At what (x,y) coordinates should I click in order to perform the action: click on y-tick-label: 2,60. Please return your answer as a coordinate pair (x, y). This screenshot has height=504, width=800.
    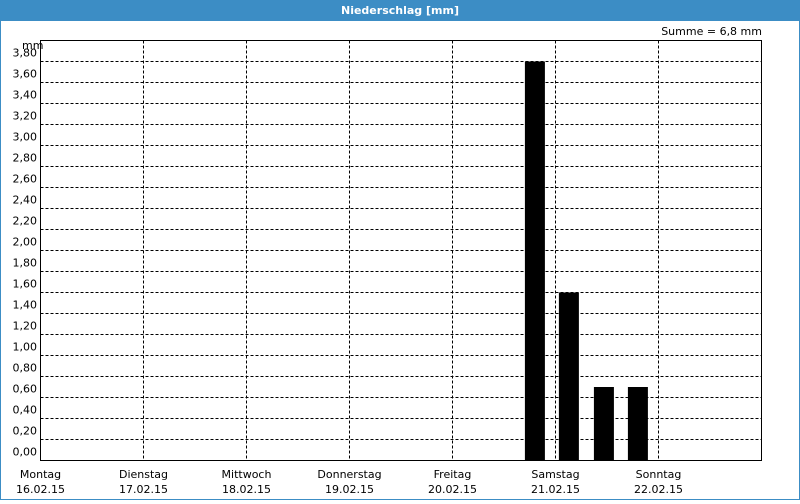
    Looking at the image, I should click on (25, 179).